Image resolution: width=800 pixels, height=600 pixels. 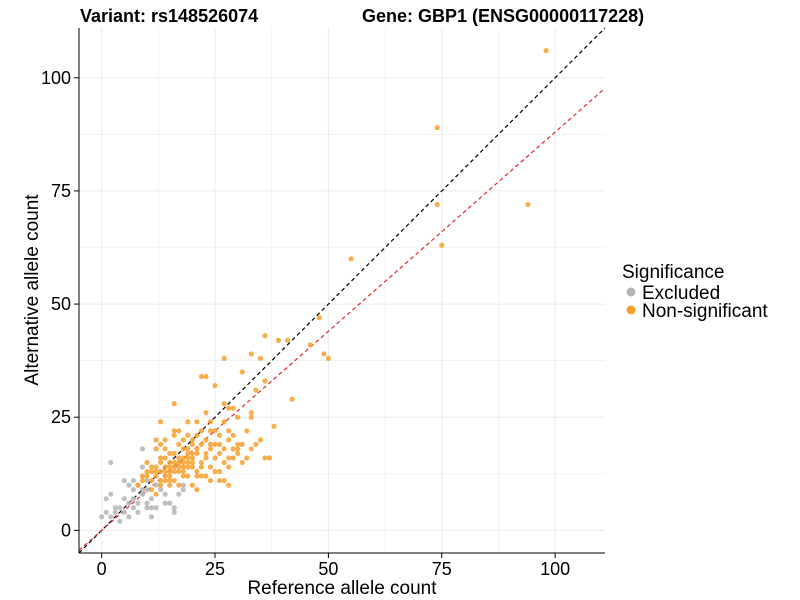 What do you see at coordinates (442, 569) in the screenshot?
I see `x-tick-label: 75` at bounding box center [442, 569].